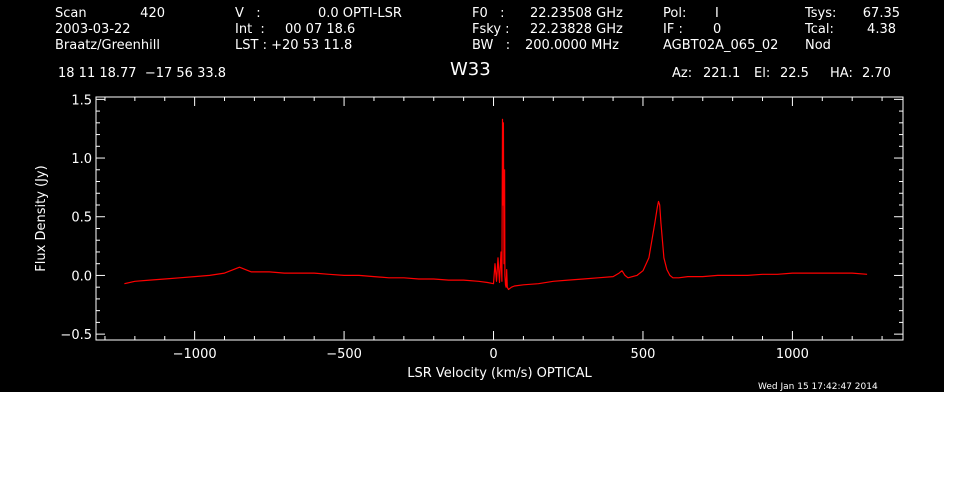 The image size is (962, 490). Describe the element at coordinates (576, 29) in the screenshot. I see `fsky-value: 22.23828 GHz` at that location.